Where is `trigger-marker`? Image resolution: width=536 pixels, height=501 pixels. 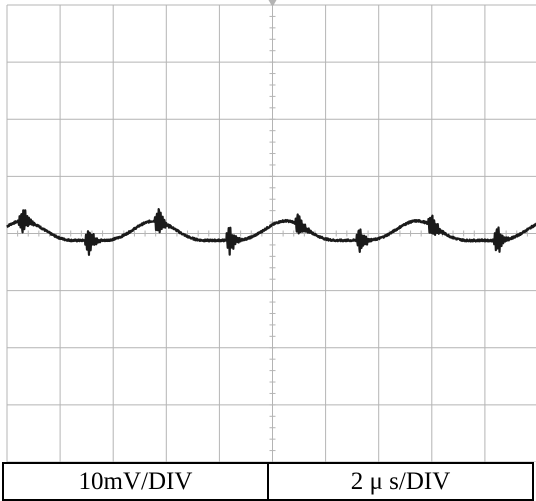 trigger-marker is located at coordinates (272, 3).